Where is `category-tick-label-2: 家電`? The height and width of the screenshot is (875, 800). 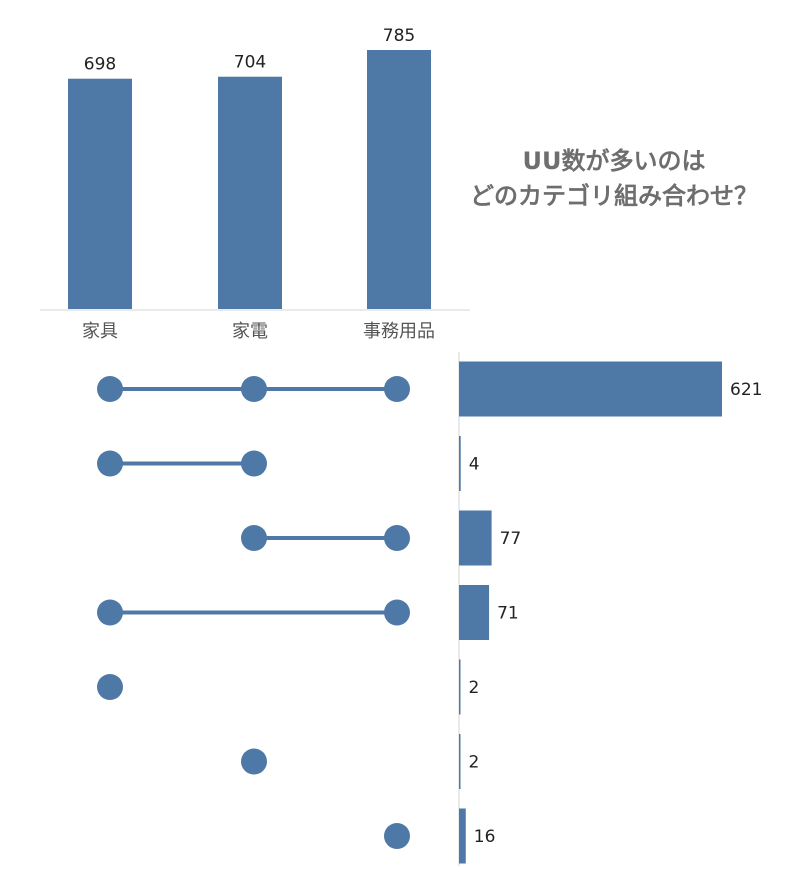 category-tick-label-2: 家電 is located at coordinates (250, 331).